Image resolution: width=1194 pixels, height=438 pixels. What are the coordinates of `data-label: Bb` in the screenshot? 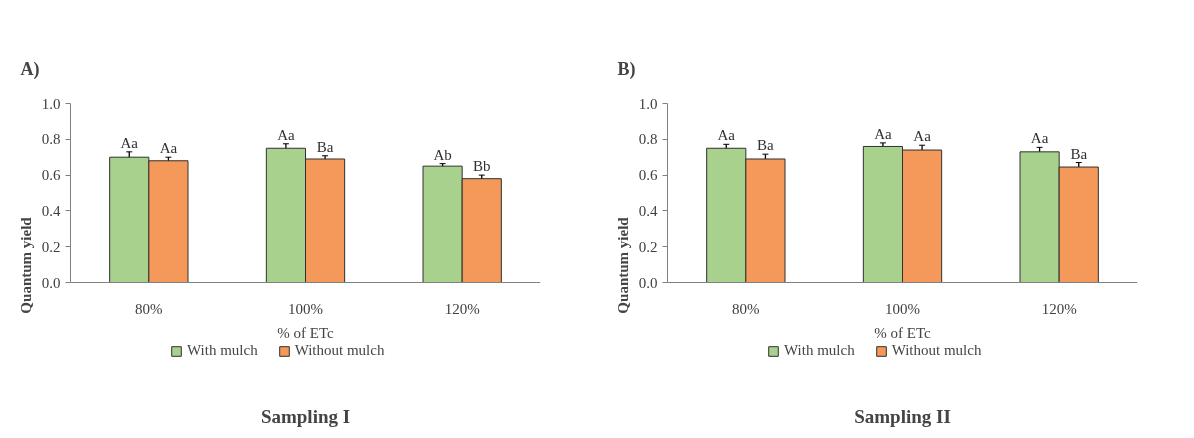 It's located at (482, 166).